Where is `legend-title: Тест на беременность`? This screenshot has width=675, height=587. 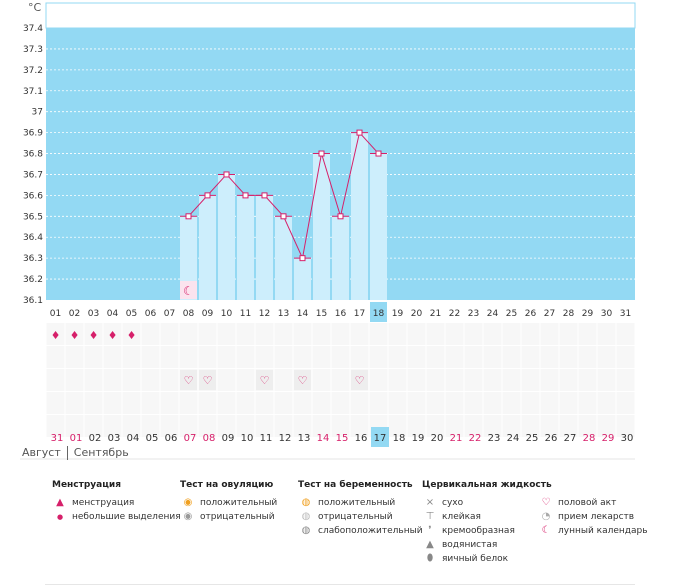 legend-title: Тест на беременность is located at coordinates (355, 485).